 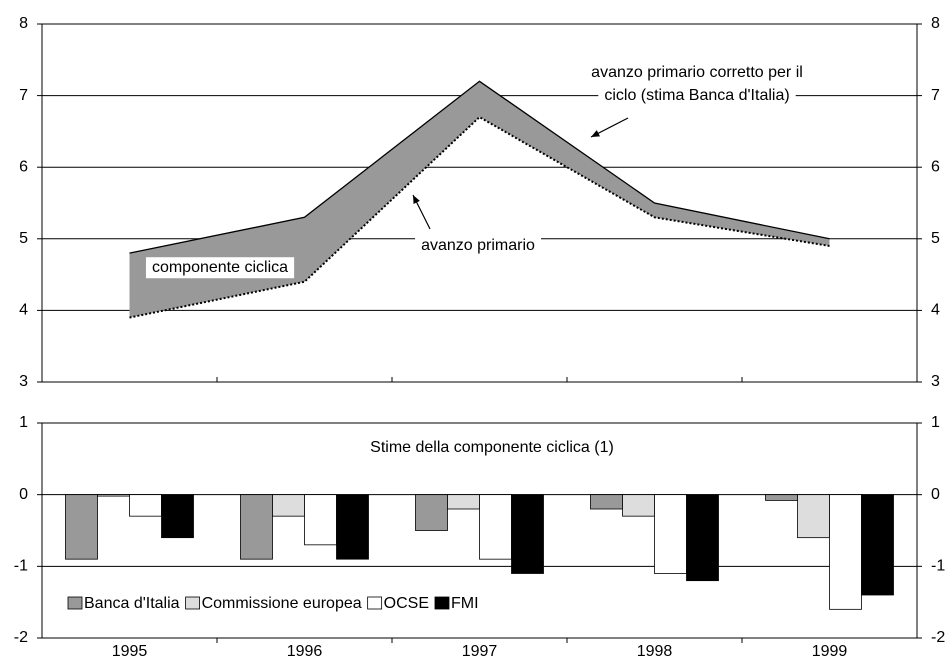 I want to click on y-tick-label: 3, so click(x=23, y=381).